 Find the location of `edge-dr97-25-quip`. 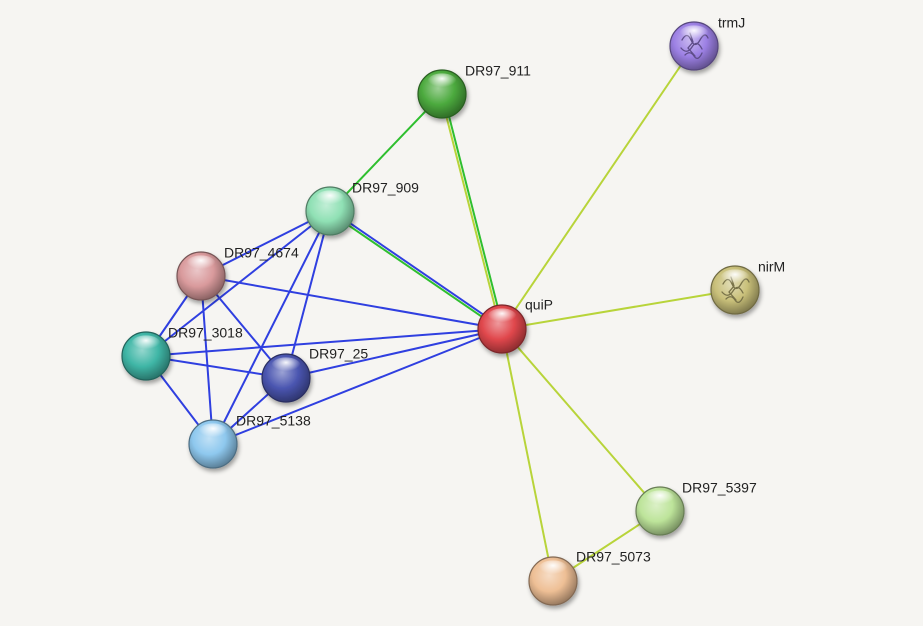

edge-dr97-25-quip is located at coordinates (394, 353).